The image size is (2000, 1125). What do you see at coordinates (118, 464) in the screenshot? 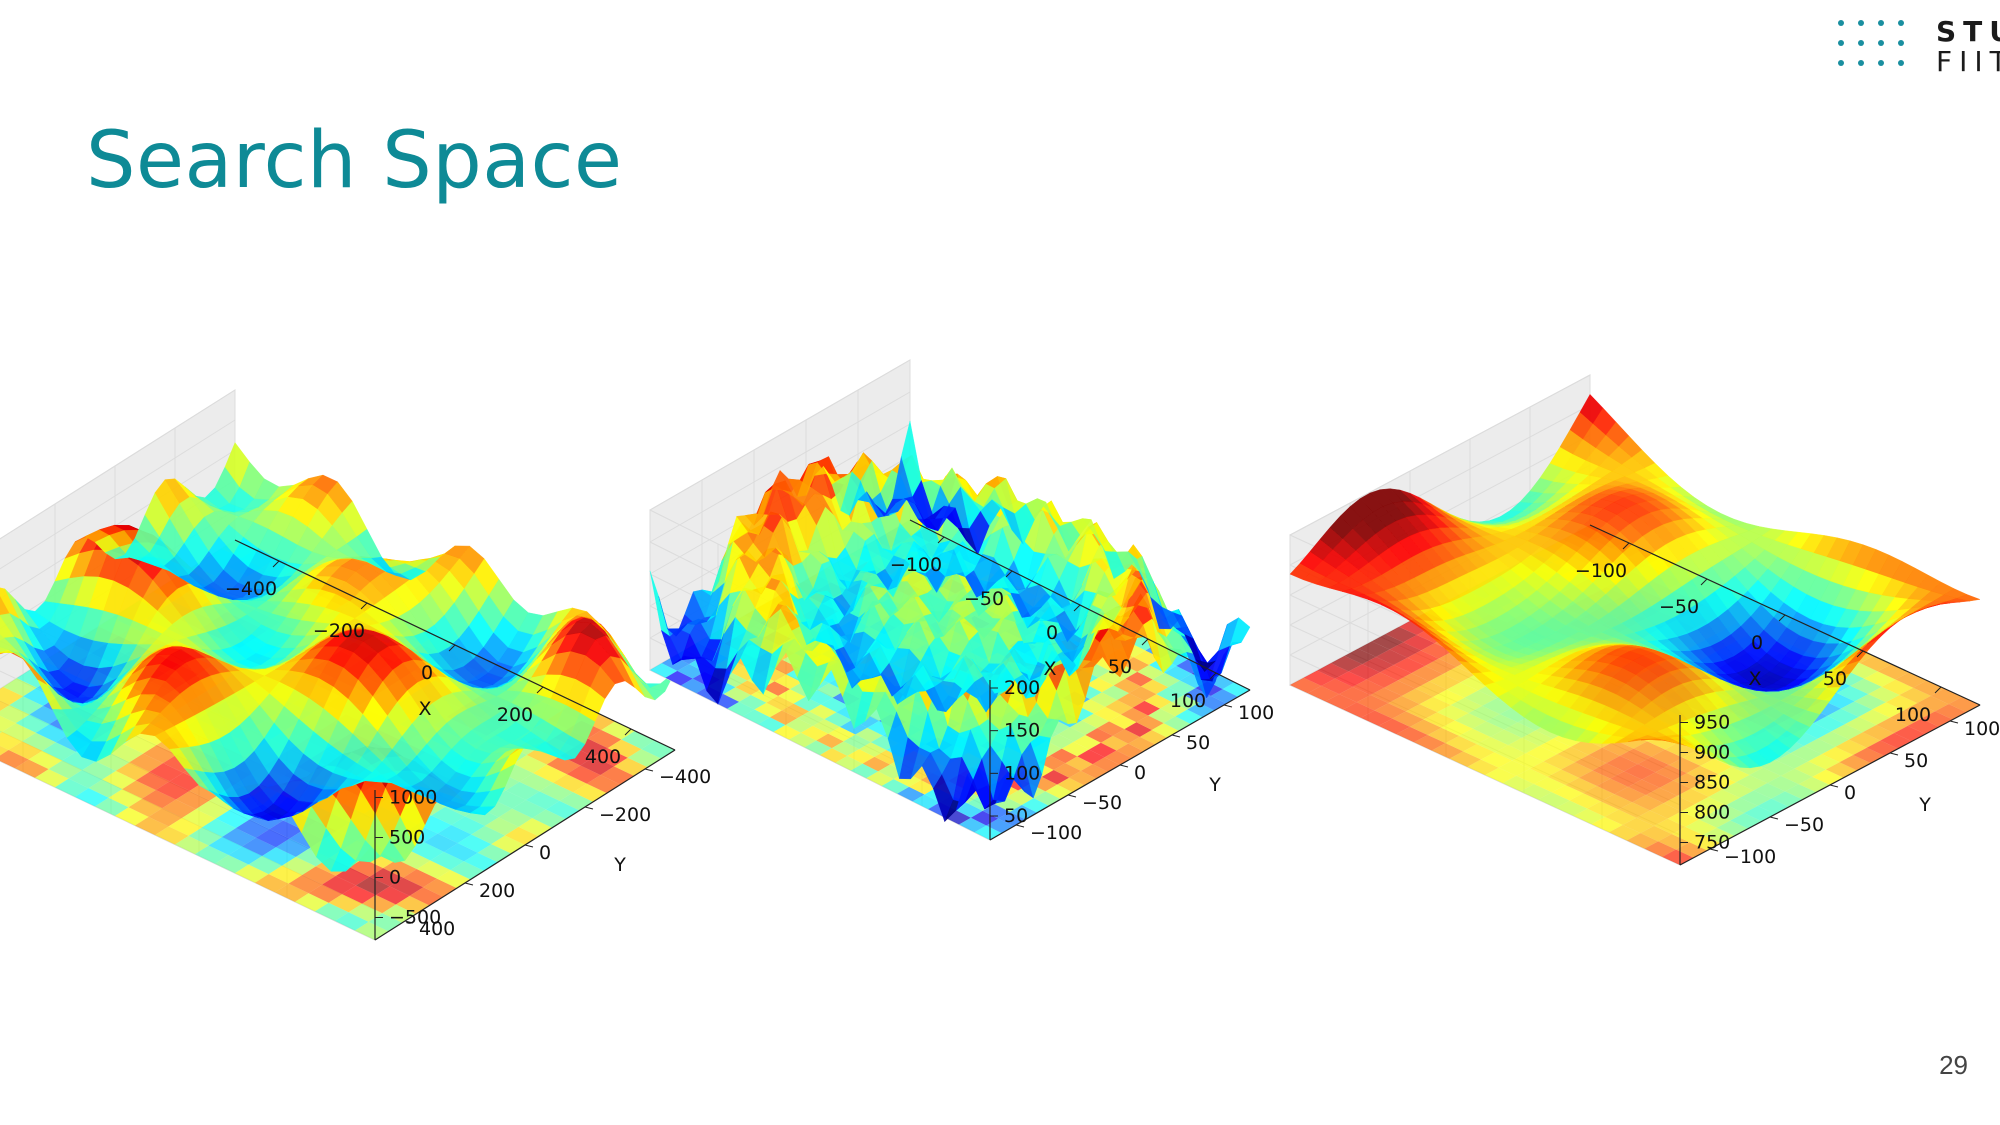
I see `grid-line` at bounding box center [118, 464].